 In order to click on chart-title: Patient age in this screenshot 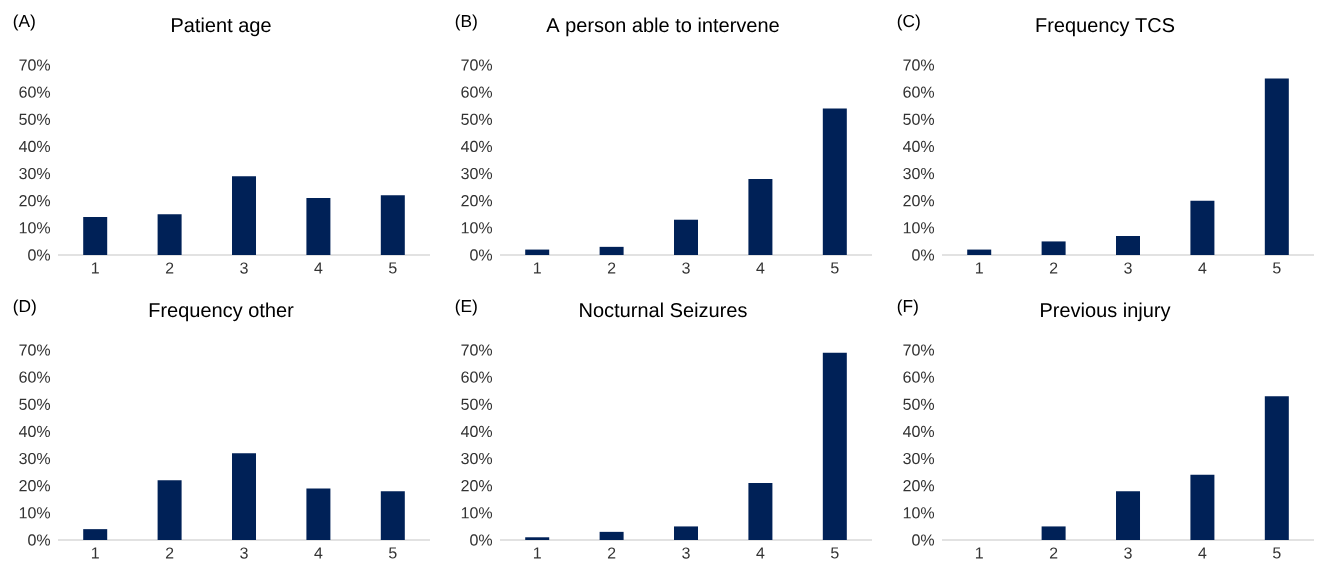, I will do `click(221, 27)`.